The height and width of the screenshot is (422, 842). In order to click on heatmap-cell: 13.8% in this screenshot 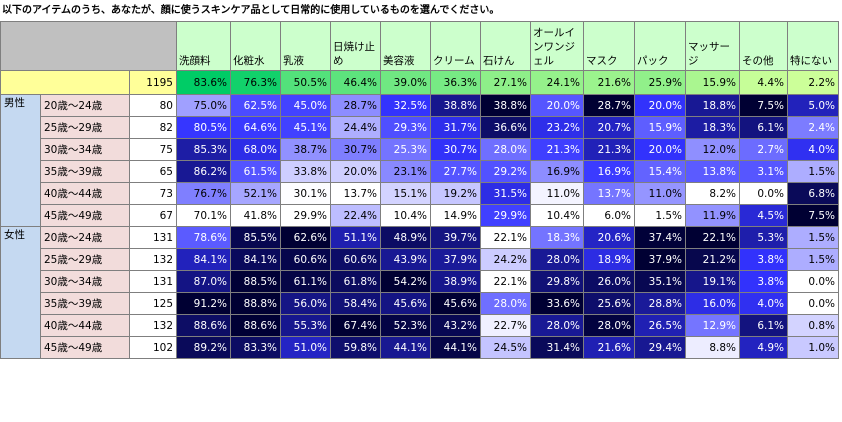, I will do `click(712, 171)`.